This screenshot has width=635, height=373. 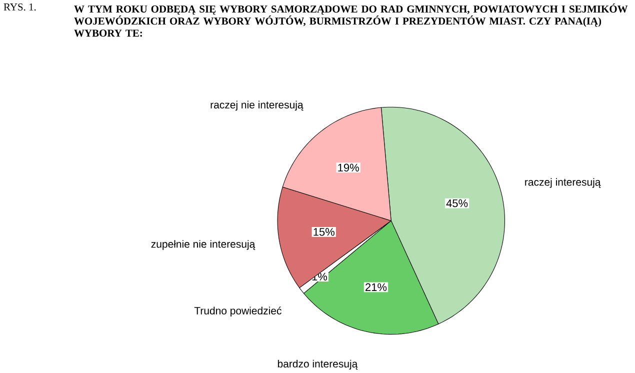 What do you see at coordinates (318, 365) in the screenshot?
I see `slice-label: bardzo interesują` at bounding box center [318, 365].